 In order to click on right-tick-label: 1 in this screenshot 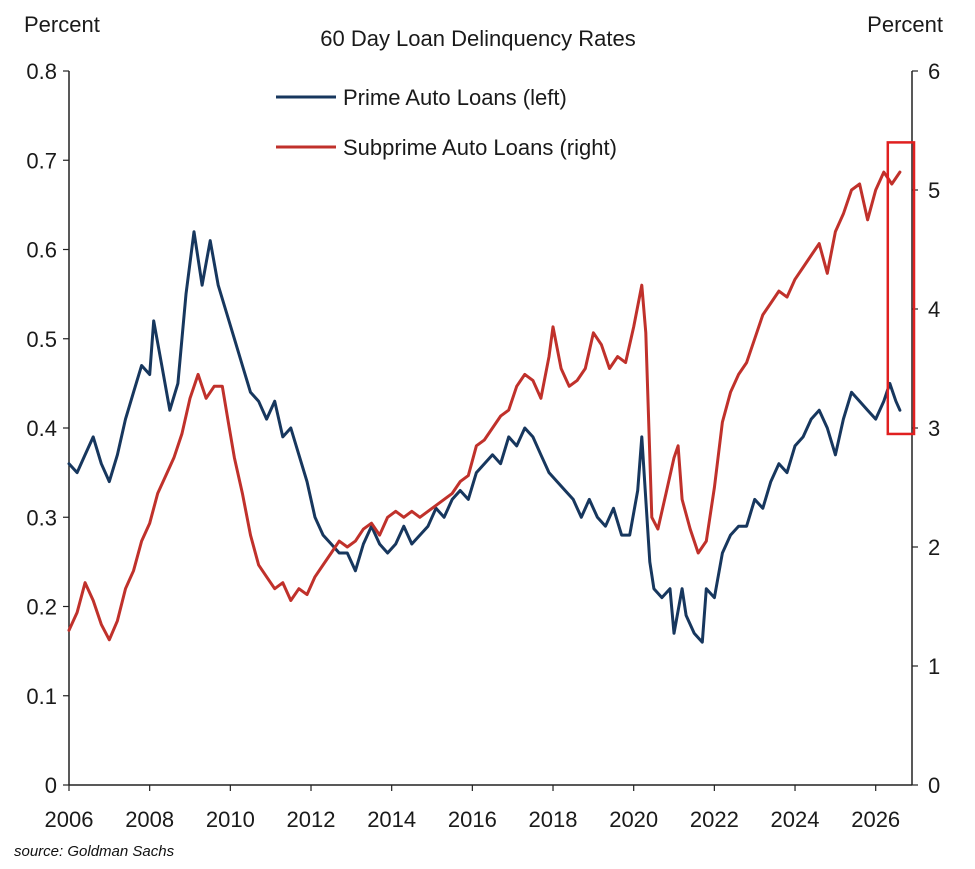, I will do `click(934, 666)`.